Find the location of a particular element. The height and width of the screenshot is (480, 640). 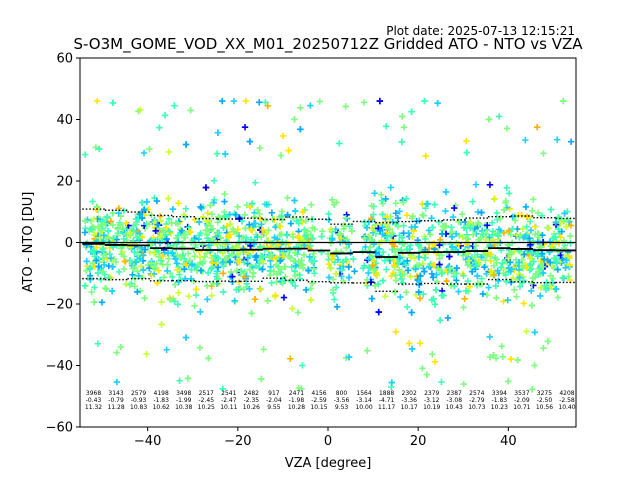

y-tick-label: −20 is located at coordinates (59, 305).